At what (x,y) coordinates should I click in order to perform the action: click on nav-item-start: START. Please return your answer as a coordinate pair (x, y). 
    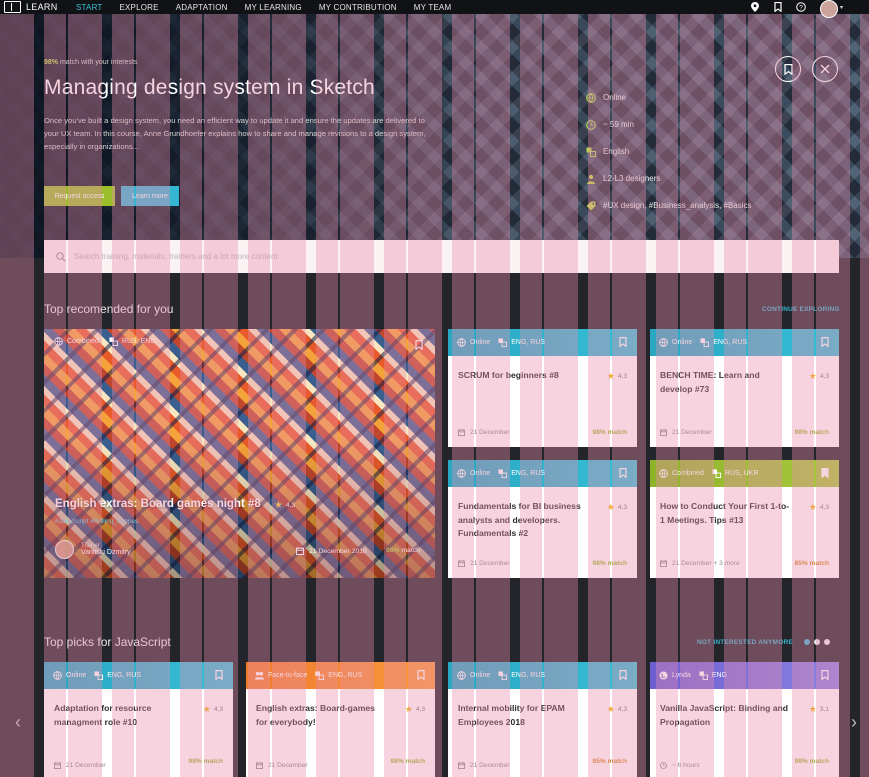
    Looking at the image, I should click on (89, 7).